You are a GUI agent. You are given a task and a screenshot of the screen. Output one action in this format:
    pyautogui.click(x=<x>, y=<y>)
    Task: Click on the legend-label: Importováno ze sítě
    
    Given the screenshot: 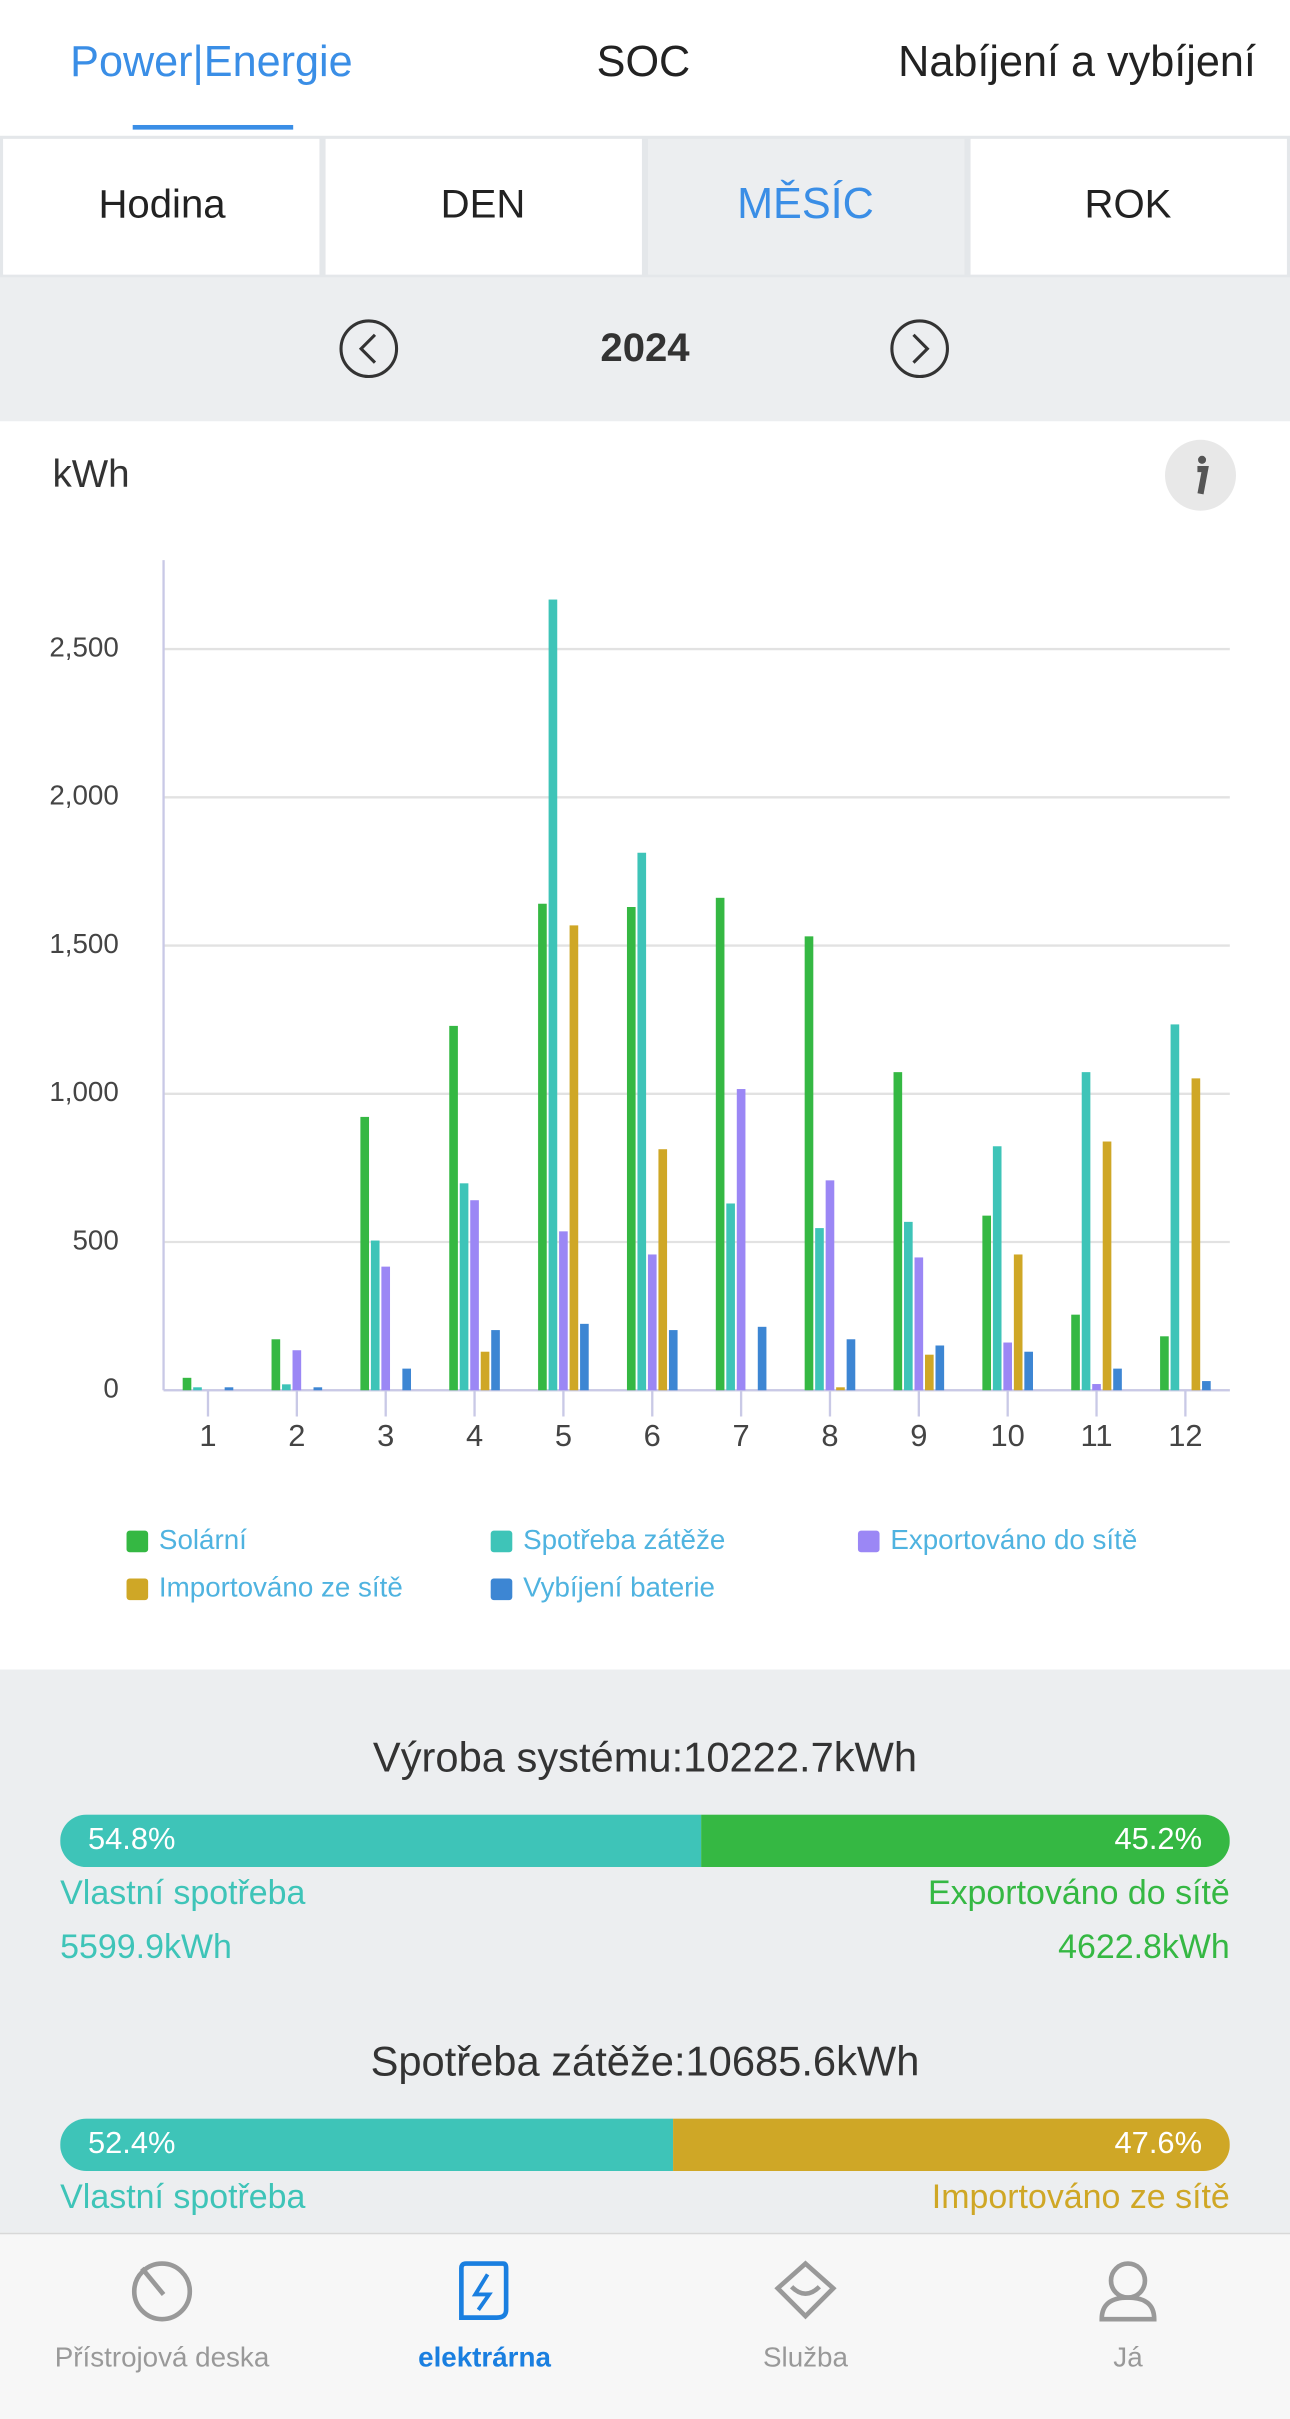 What is the action you would take?
    pyautogui.click(x=281, y=1587)
    